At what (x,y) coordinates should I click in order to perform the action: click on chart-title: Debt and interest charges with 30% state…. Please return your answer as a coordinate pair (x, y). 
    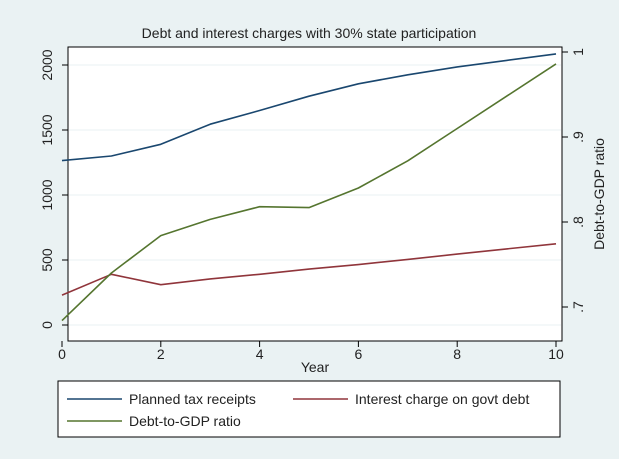
    Looking at the image, I should click on (309, 33).